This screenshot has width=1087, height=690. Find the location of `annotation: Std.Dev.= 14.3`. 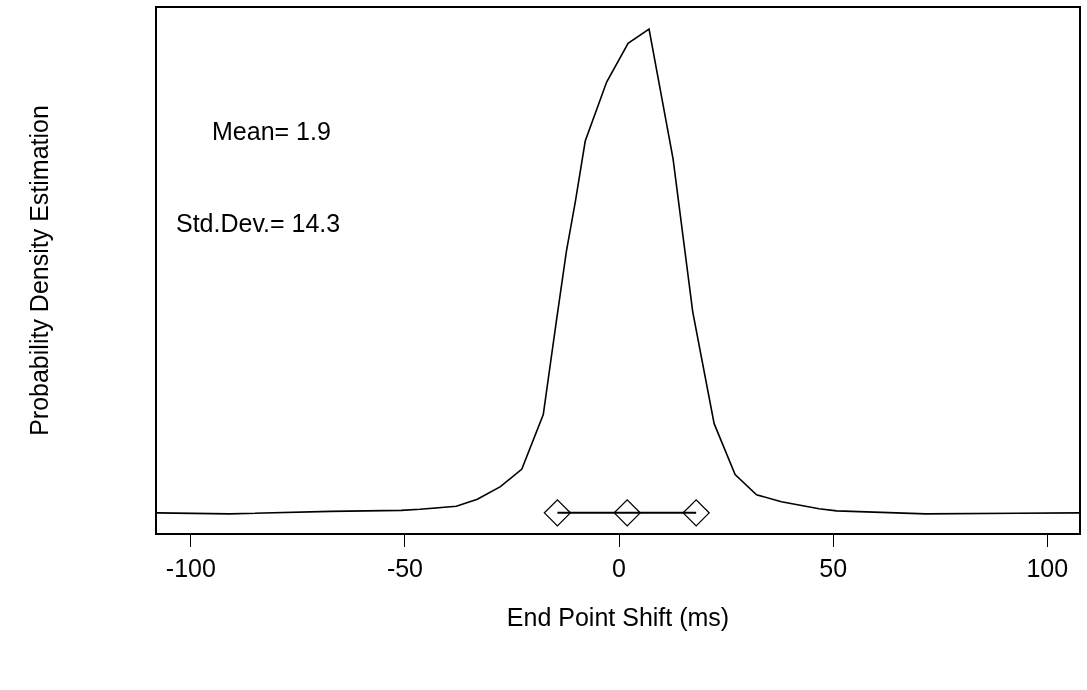

annotation: Std.Dev.= 14.3 is located at coordinates (258, 223).